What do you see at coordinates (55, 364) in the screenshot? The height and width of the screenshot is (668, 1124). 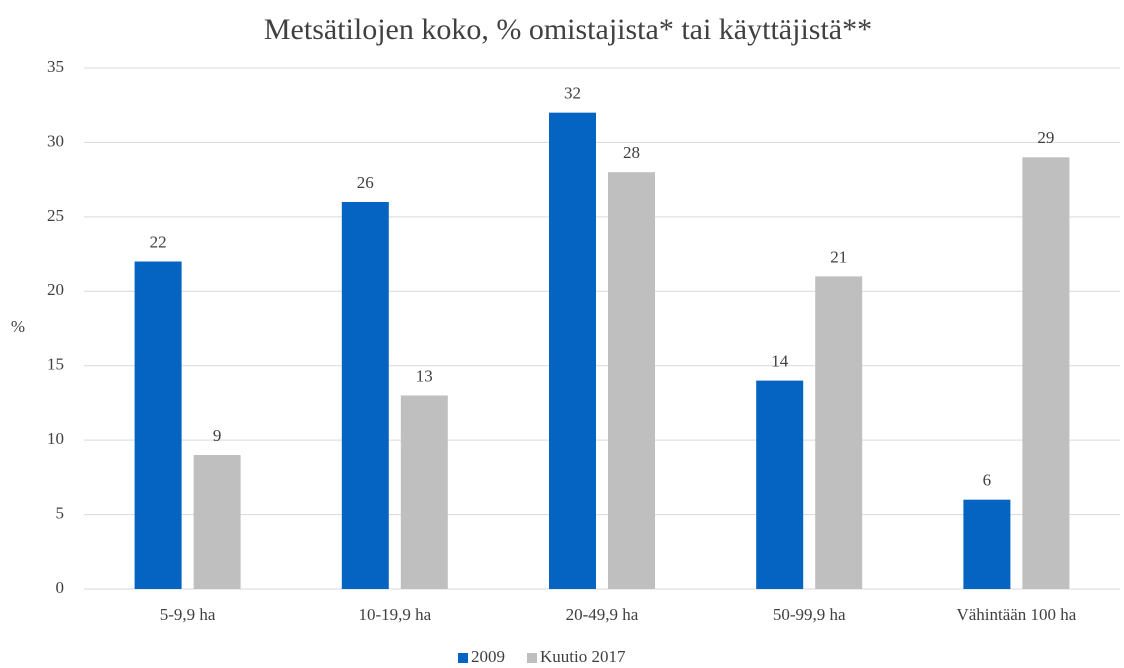 I see `y-tick-label: 15` at bounding box center [55, 364].